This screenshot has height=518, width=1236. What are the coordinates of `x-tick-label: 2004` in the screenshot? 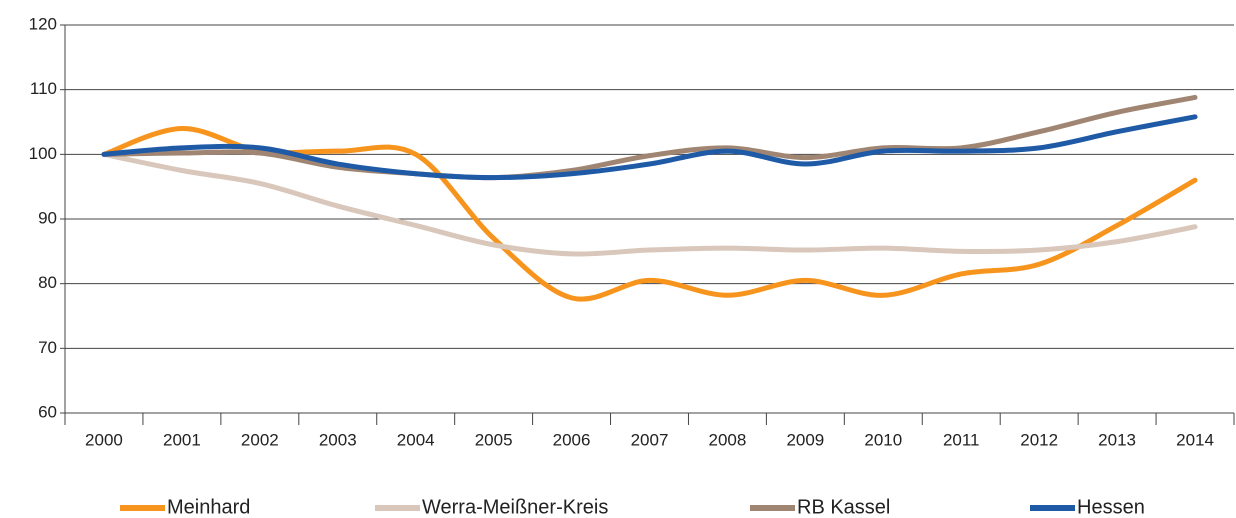 It's located at (416, 439).